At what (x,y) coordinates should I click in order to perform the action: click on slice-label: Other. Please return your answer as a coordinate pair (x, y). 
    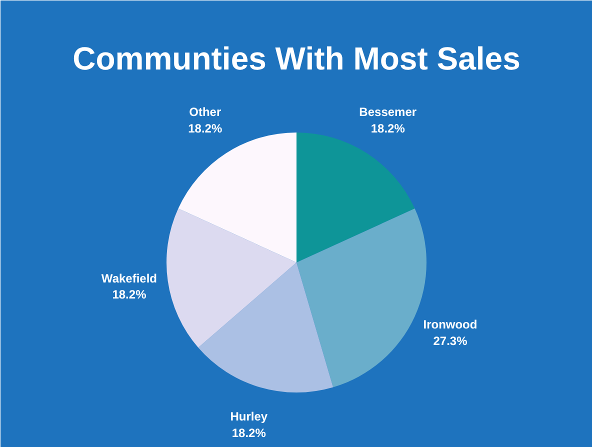
    Looking at the image, I should click on (205, 112).